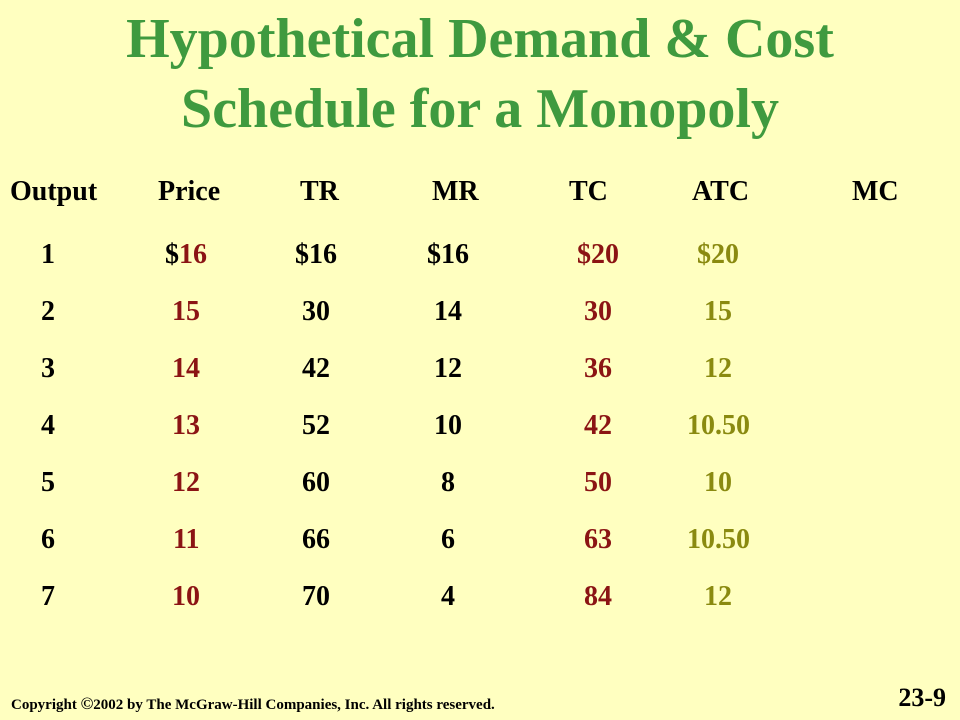  I want to click on cell-atc: 15, so click(718, 311).